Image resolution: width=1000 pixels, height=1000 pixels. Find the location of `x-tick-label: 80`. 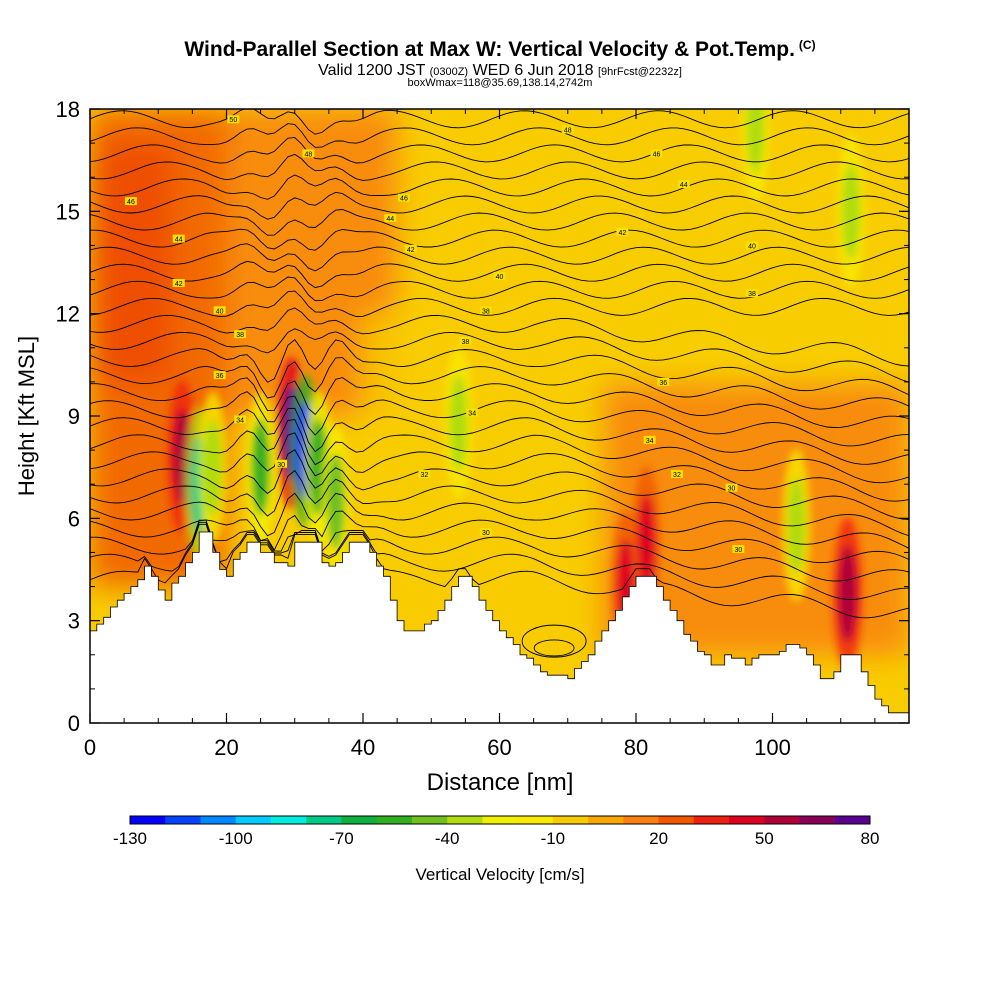

x-tick-label: 80 is located at coordinates (636, 747).